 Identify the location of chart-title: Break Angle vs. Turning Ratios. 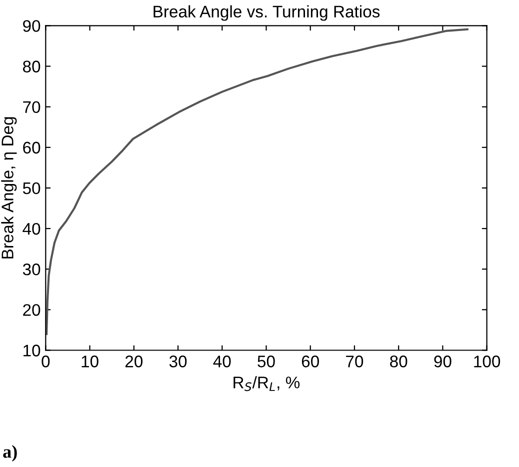
(267, 13).